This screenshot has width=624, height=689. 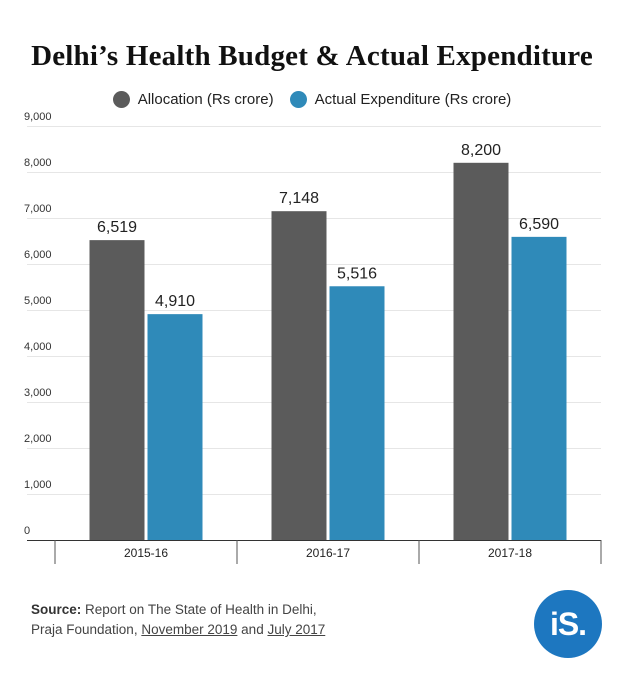 What do you see at coordinates (357, 273) in the screenshot?
I see `data-label: 5,516` at bounding box center [357, 273].